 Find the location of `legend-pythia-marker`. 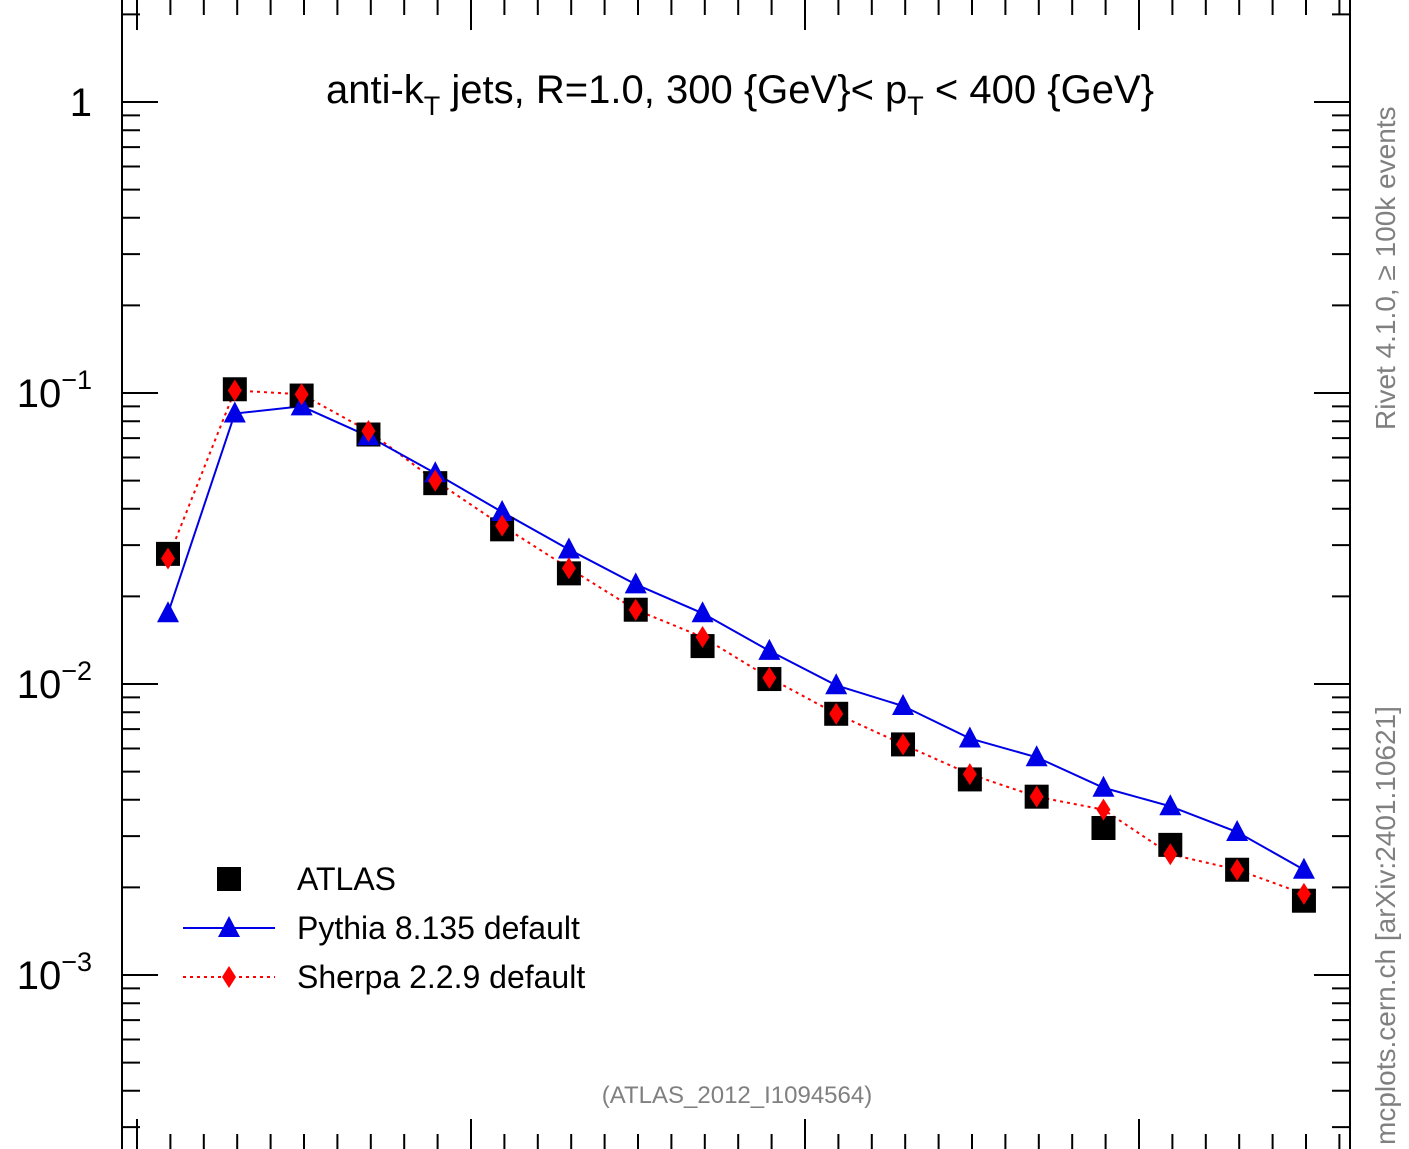

legend-pythia-marker is located at coordinates (229, 926).